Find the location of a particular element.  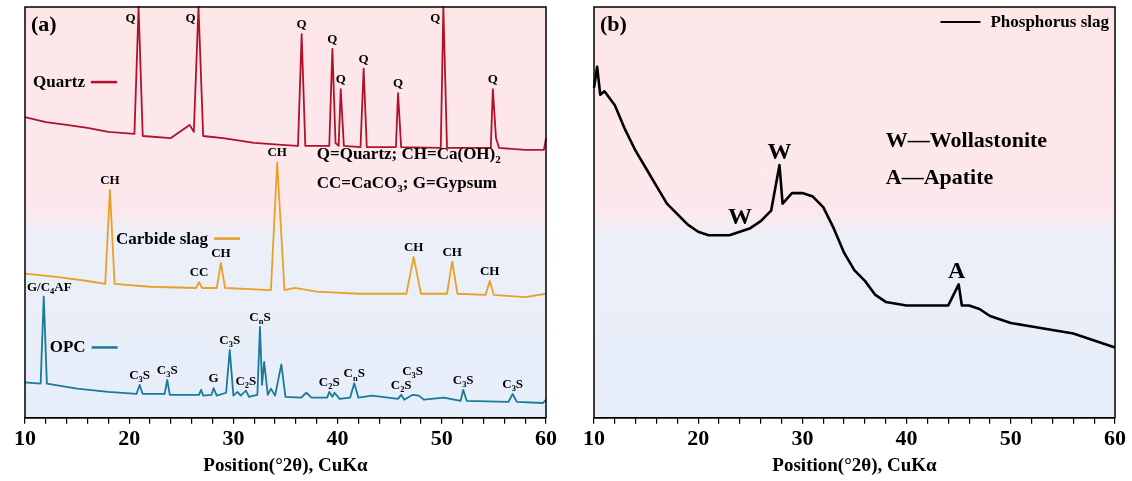

legend-label: OPC is located at coordinates (67, 347).